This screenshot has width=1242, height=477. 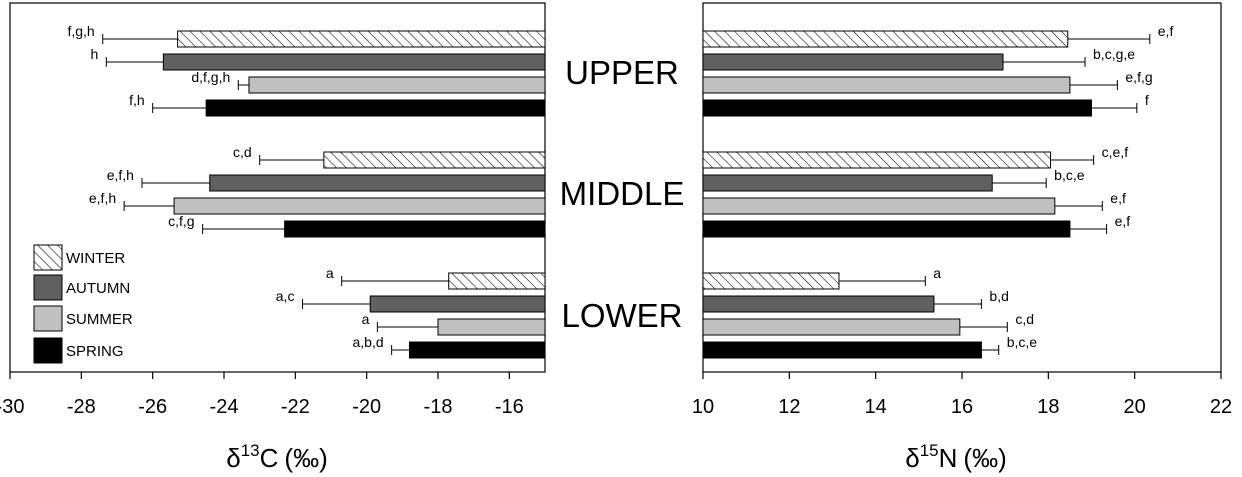 What do you see at coordinates (853, 62) in the screenshot?
I see `nitrogen-bar-autumn-upper` at bounding box center [853, 62].